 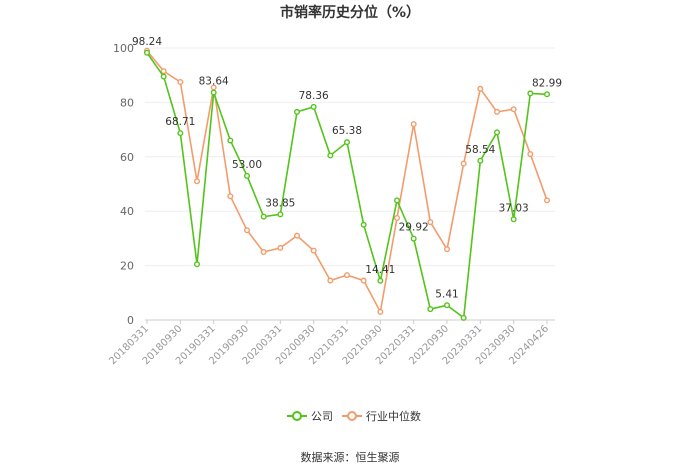 I want to click on y-tick-label: 0, so click(x=130, y=320).